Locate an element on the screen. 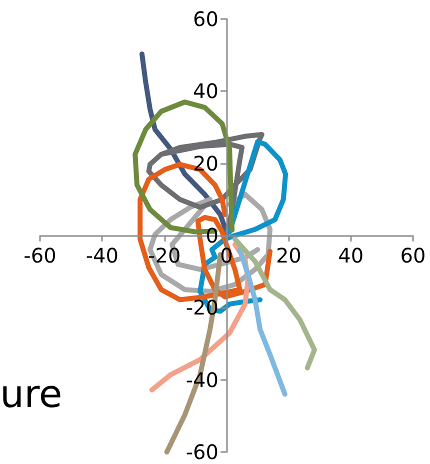 The height and width of the screenshot is (464, 430). x-tick-label: -40 is located at coordinates (102, 256).